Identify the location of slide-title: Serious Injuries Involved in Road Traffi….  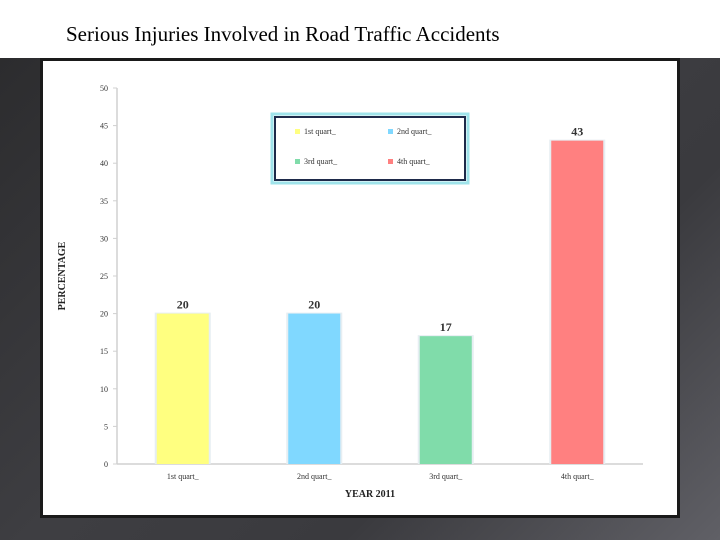
(283, 34).